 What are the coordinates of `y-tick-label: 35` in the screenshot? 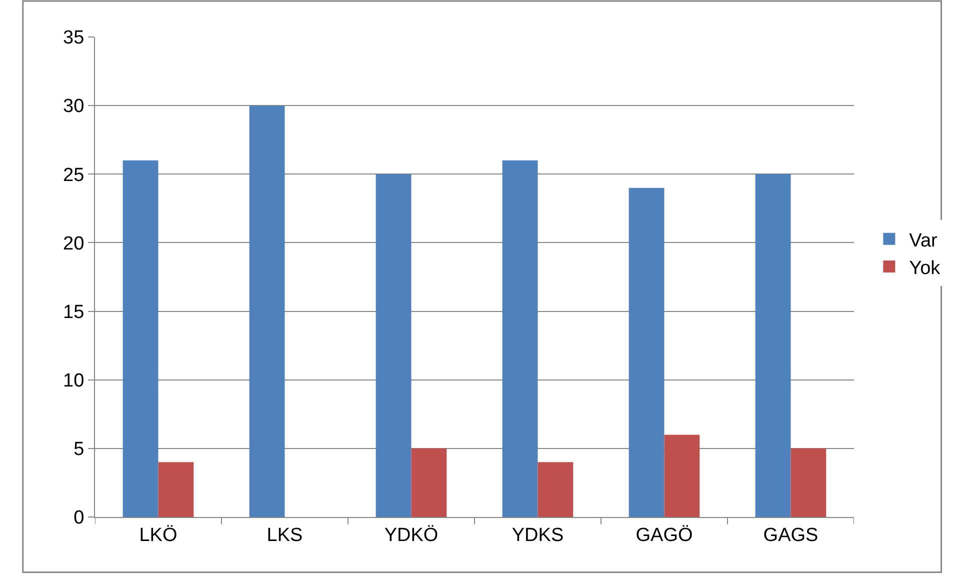 It's located at (73, 38).